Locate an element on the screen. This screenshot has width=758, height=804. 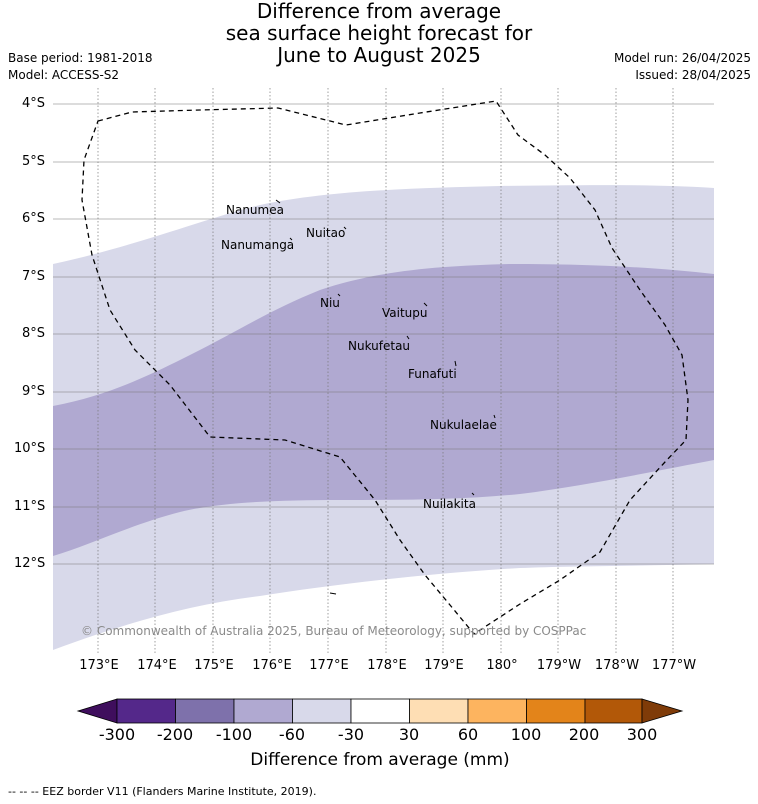
island-mark-south is located at coordinates (333, 593).